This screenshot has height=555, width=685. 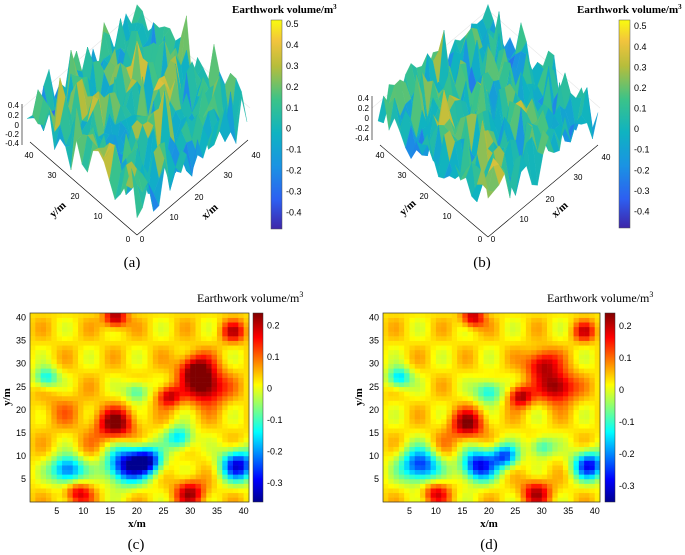 I want to click on colorbar-a-title-sup: 3, so click(x=335, y=7).